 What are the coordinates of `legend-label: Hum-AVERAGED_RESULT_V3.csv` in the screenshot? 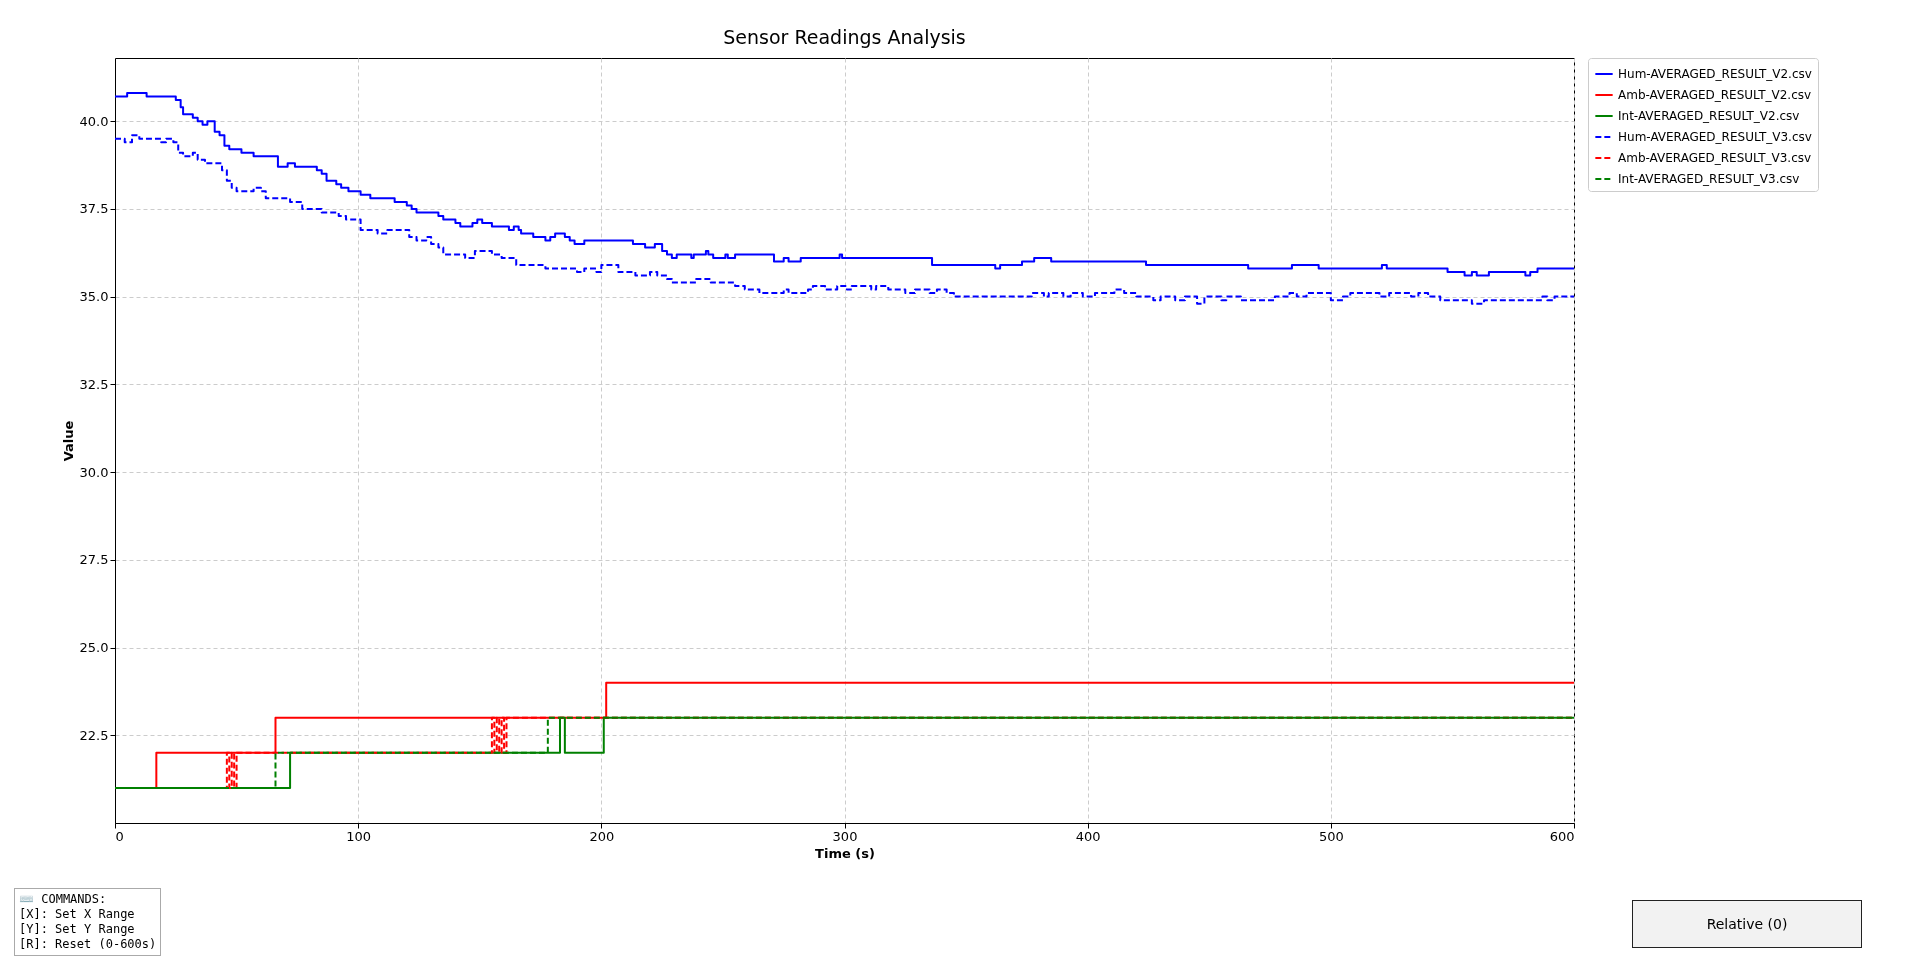 It's located at (1715, 137).